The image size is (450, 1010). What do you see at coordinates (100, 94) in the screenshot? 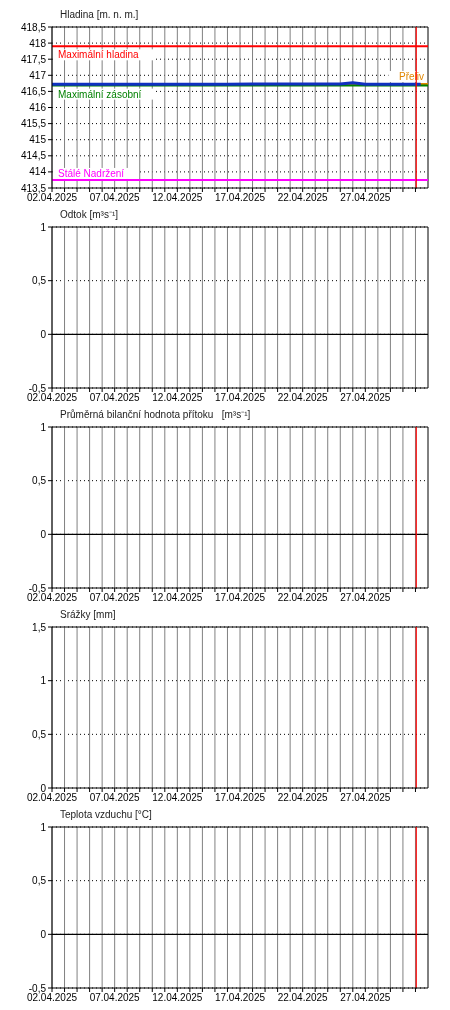
I see `ref-line-label: Maximální zásobní` at bounding box center [100, 94].